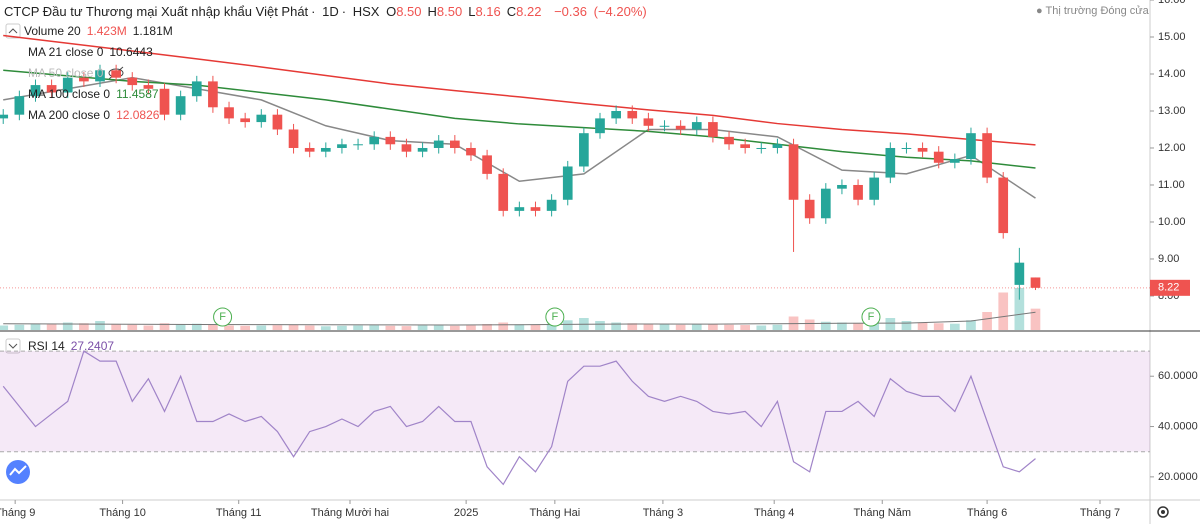 This screenshot has height=524, width=1200. What do you see at coordinates (472, 11) in the screenshot?
I see `ohlc-key: L` at bounding box center [472, 11].